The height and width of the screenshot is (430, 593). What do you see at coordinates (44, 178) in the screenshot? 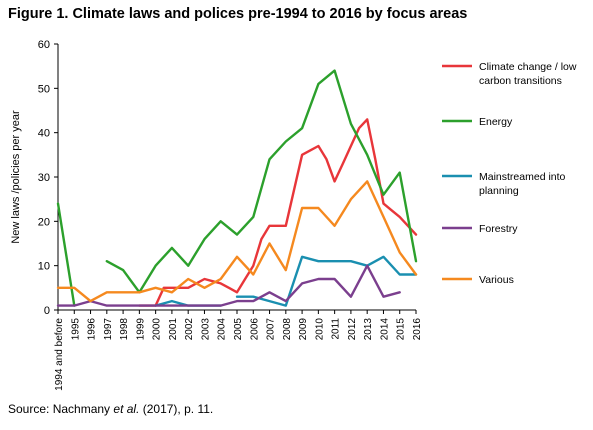
I see `y-tick-label: 30` at bounding box center [44, 178].